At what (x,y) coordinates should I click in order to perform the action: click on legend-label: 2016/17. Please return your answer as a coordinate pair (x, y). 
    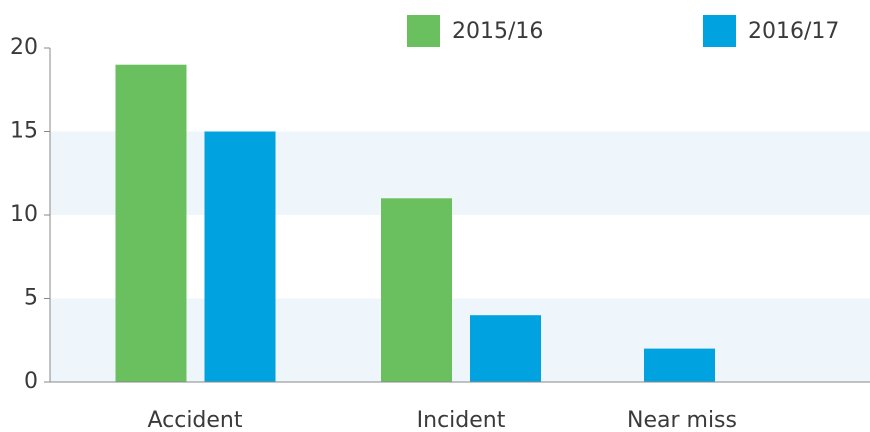
    Looking at the image, I should click on (793, 31).